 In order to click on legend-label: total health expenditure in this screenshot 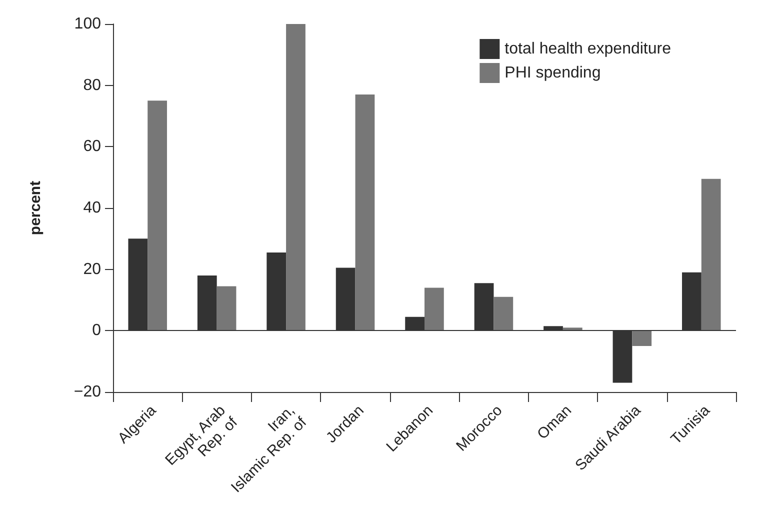, I will do `click(588, 49)`.